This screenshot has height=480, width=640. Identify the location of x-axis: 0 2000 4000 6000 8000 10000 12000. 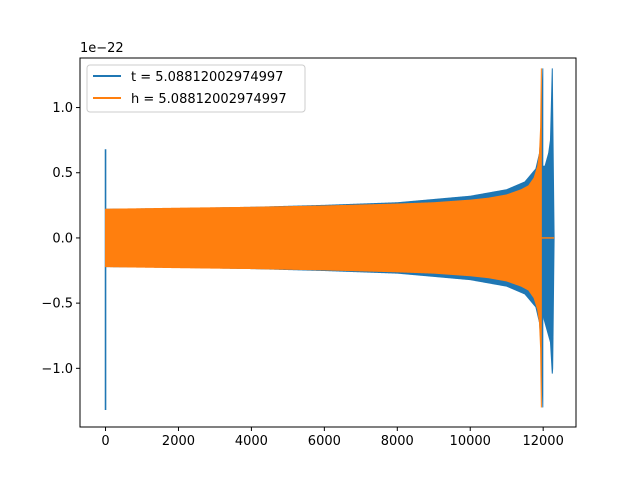
(332, 438).